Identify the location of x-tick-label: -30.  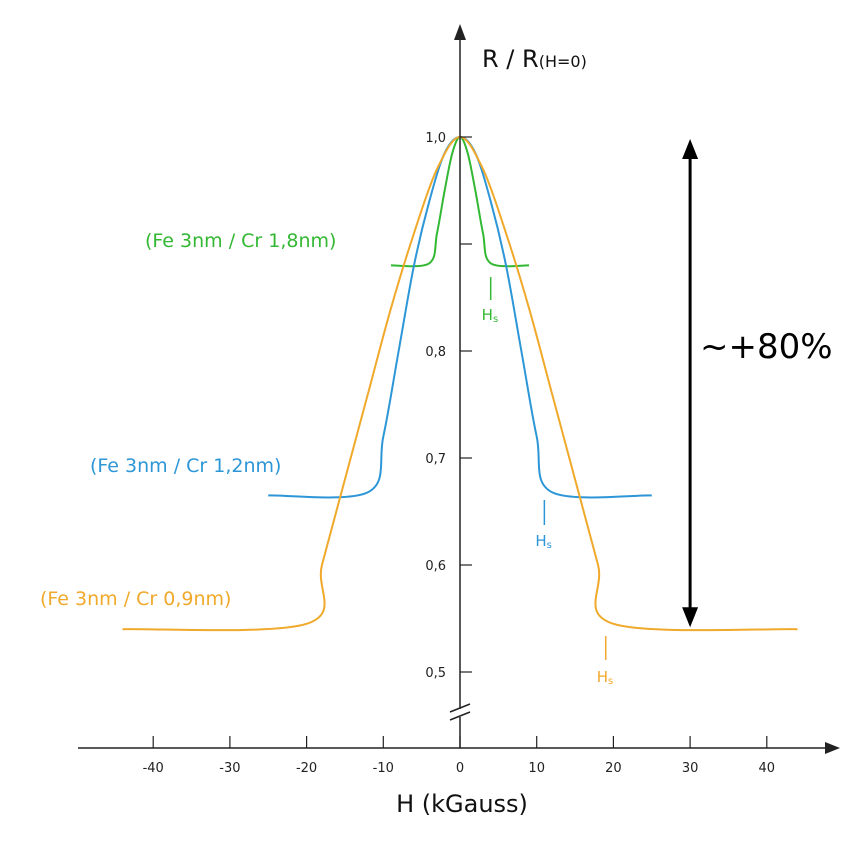
(229, 768).